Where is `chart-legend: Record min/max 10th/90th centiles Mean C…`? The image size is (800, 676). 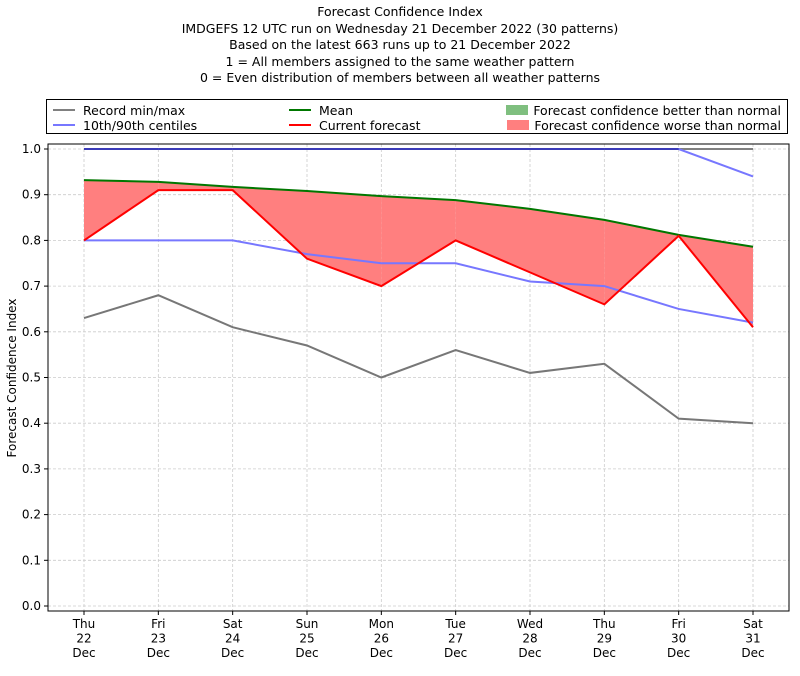
chart-legend: Record min/max 10th/90th centiles Mean C… is located at coordinates (417, 116).